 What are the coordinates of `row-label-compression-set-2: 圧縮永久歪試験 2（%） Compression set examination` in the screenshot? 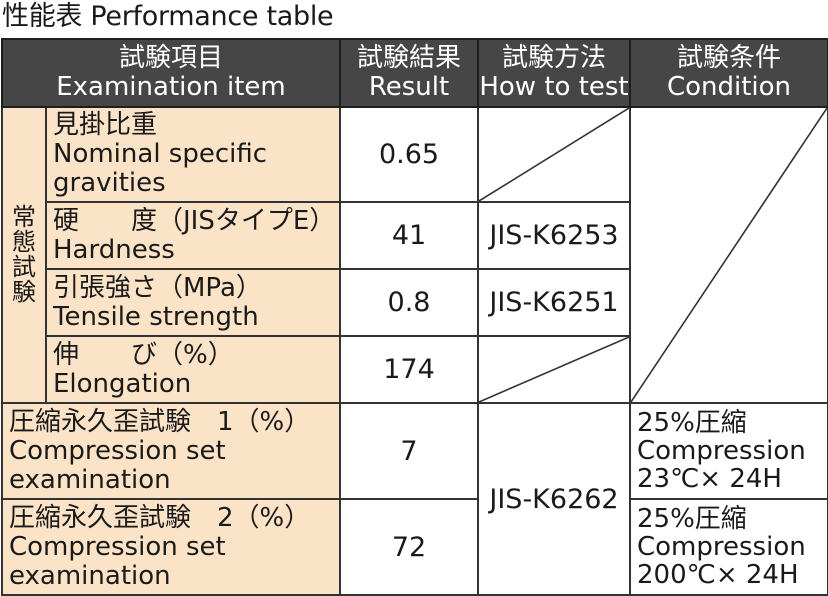 It's located at (171, 547).